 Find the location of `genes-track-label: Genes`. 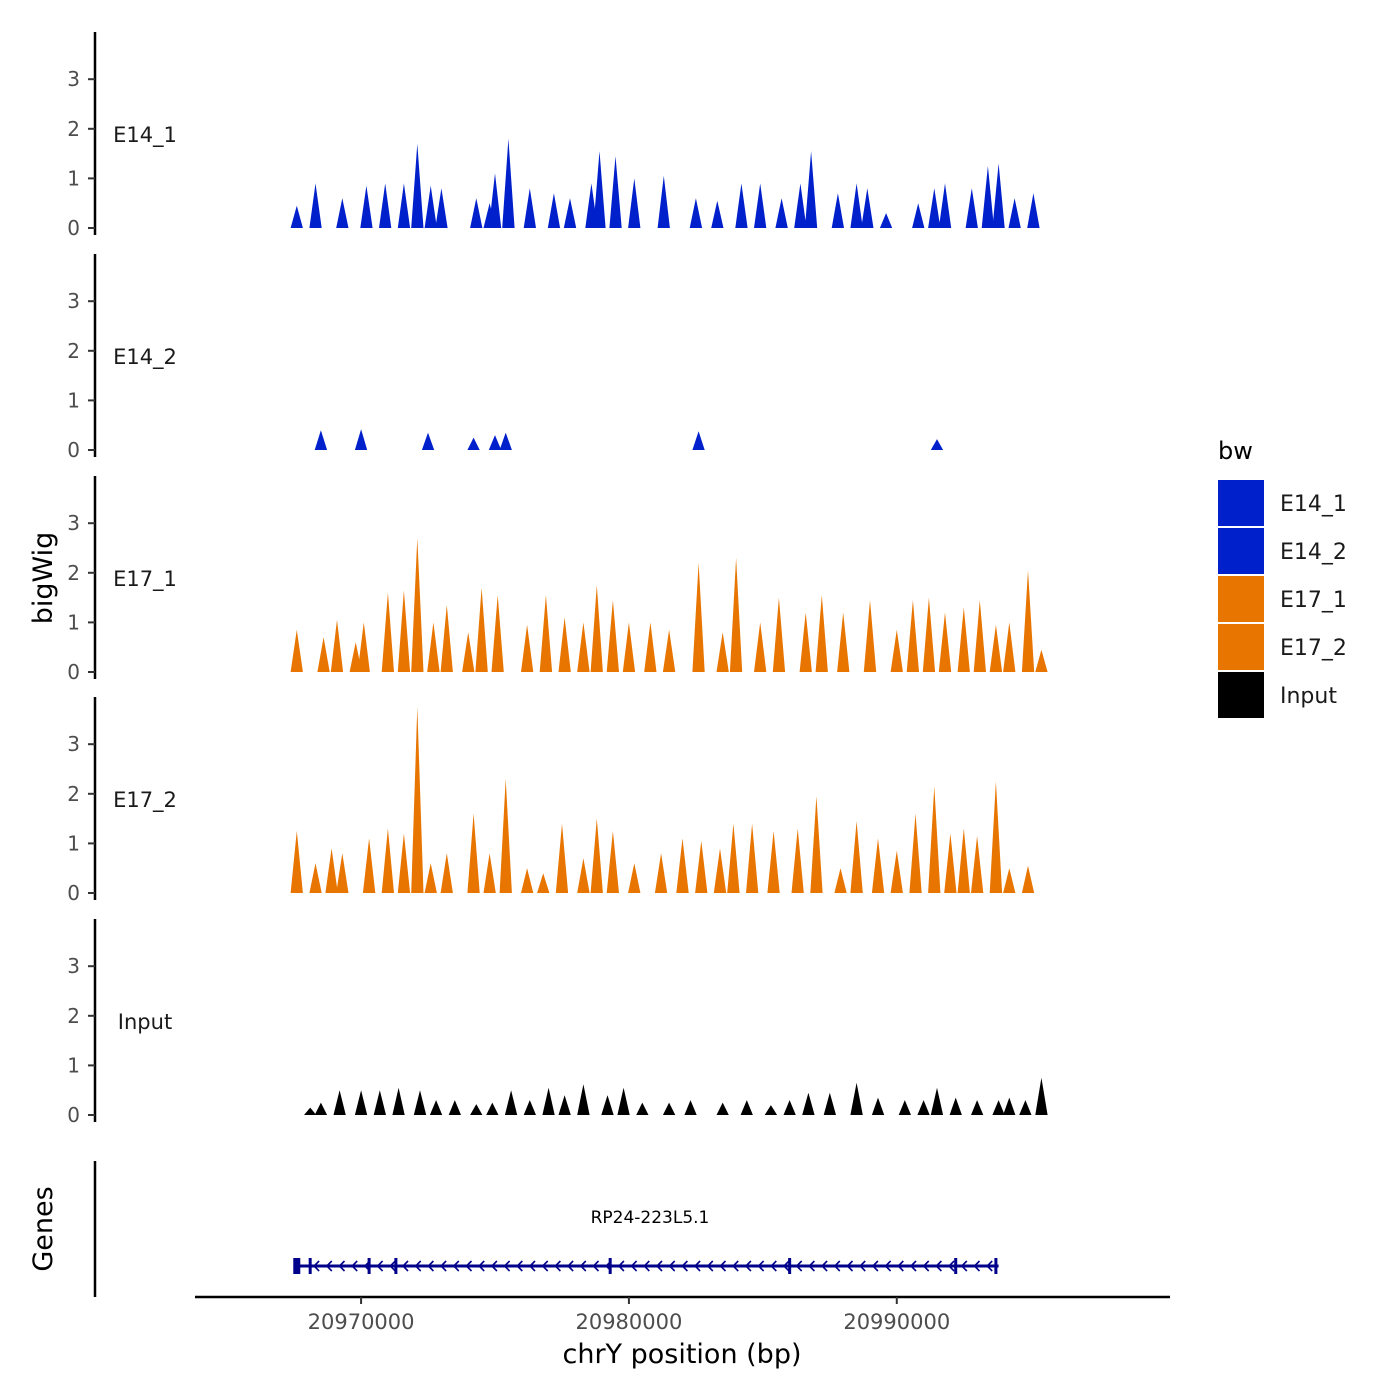

genes-track-label: Genes is located at coordinates (43, 1228).